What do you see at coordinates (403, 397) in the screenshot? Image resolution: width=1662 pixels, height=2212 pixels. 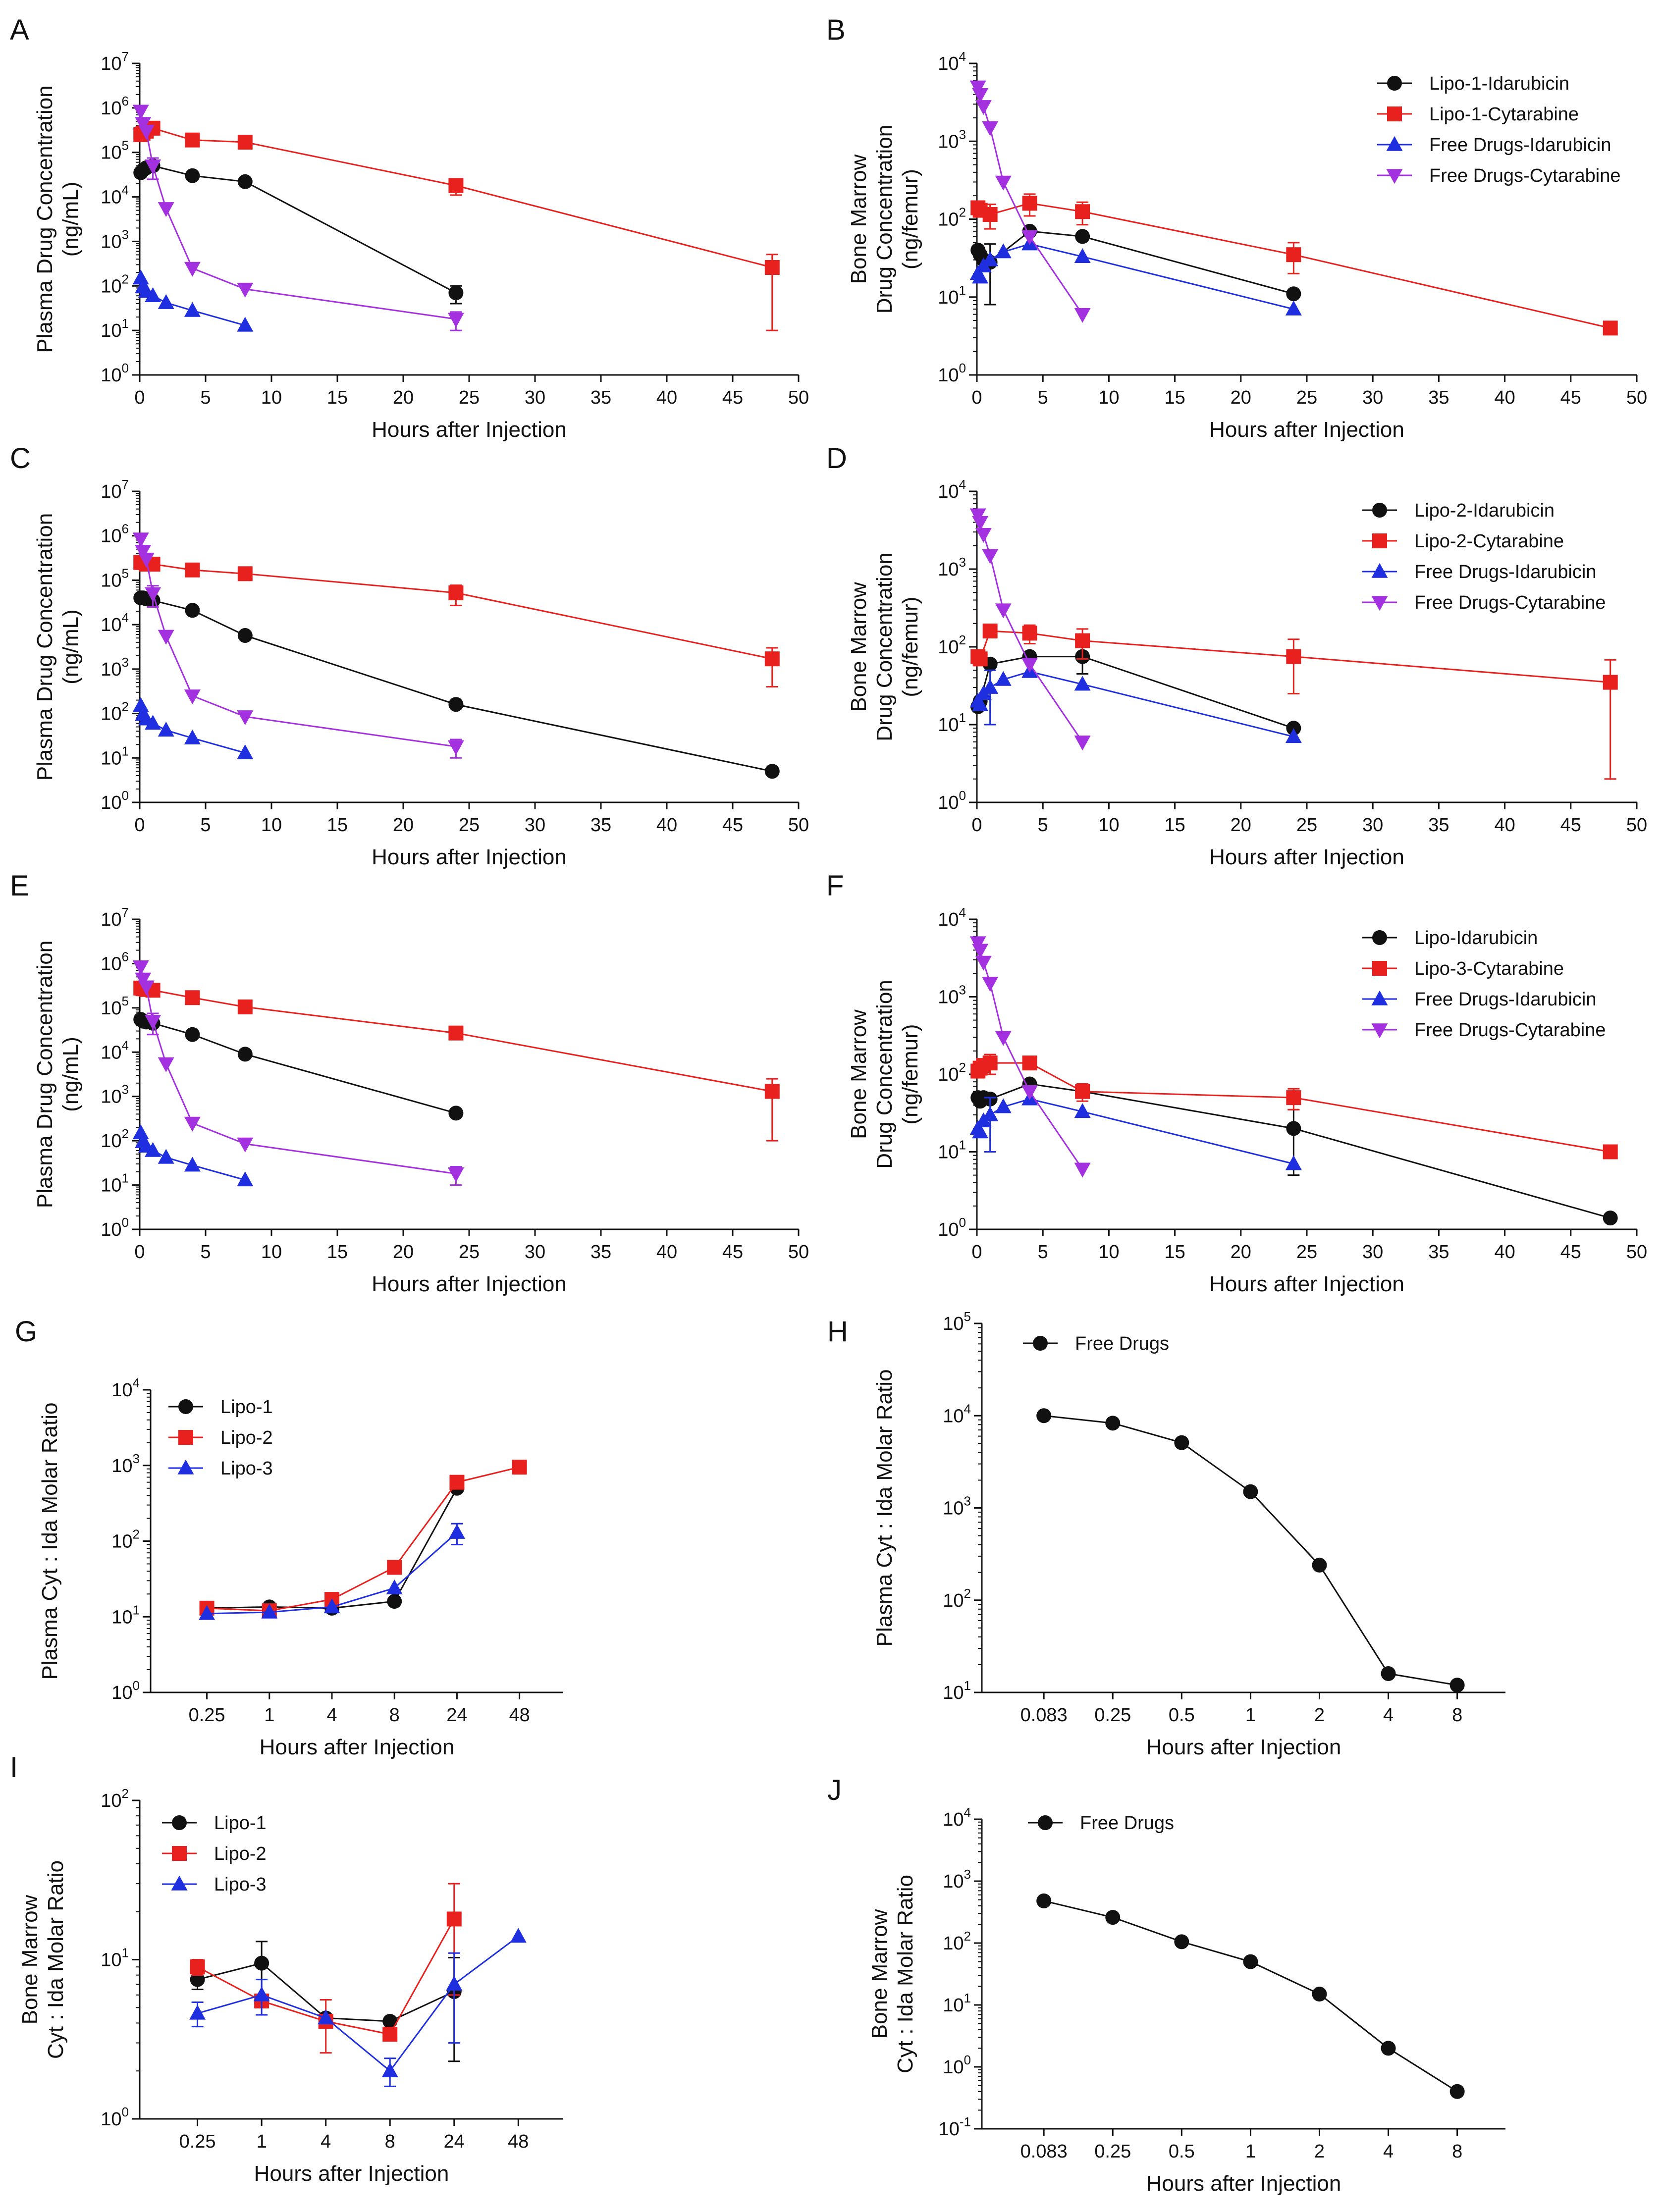 I see `x-tick-label: 20` at bounding box center [403, 397].